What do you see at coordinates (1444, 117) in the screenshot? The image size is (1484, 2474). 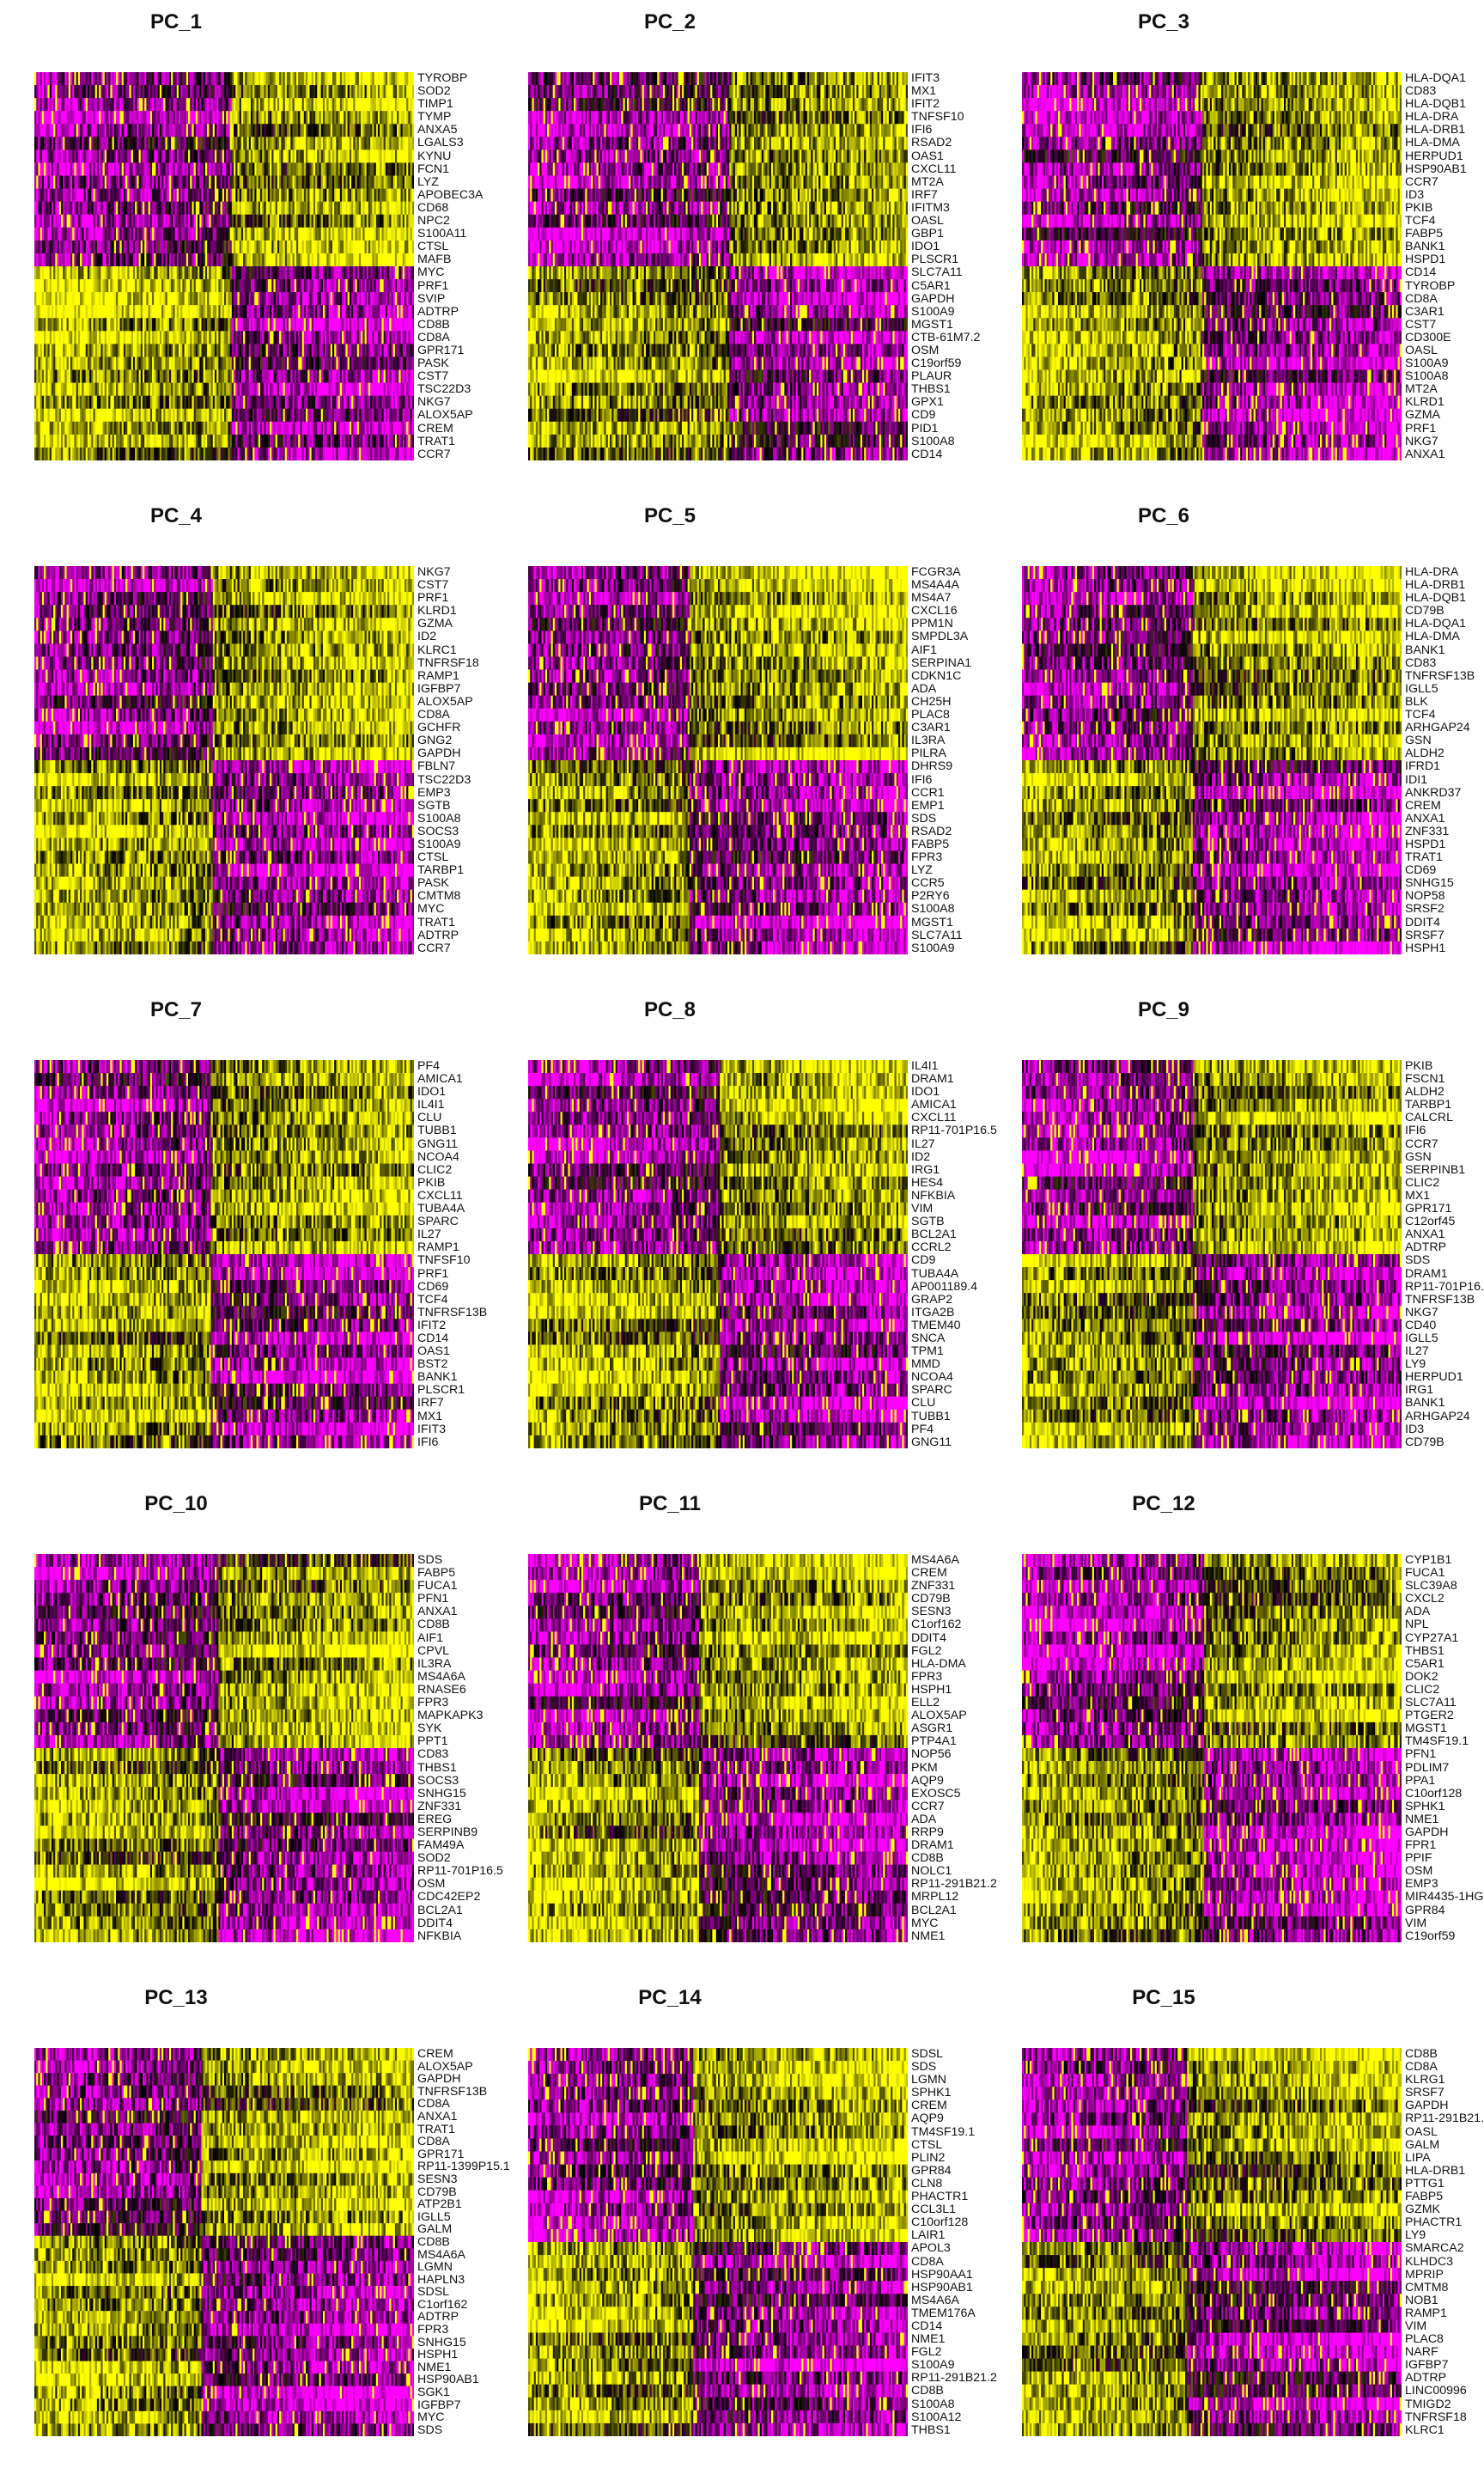 I see `gene-label: HLA-DRA` at bounding box center [1444, 117].